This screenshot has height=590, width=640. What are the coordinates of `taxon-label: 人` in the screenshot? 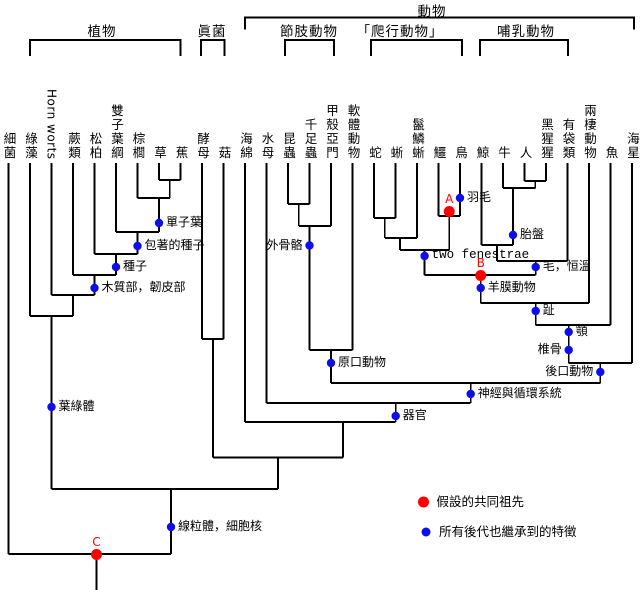 It's located at (525, 153).